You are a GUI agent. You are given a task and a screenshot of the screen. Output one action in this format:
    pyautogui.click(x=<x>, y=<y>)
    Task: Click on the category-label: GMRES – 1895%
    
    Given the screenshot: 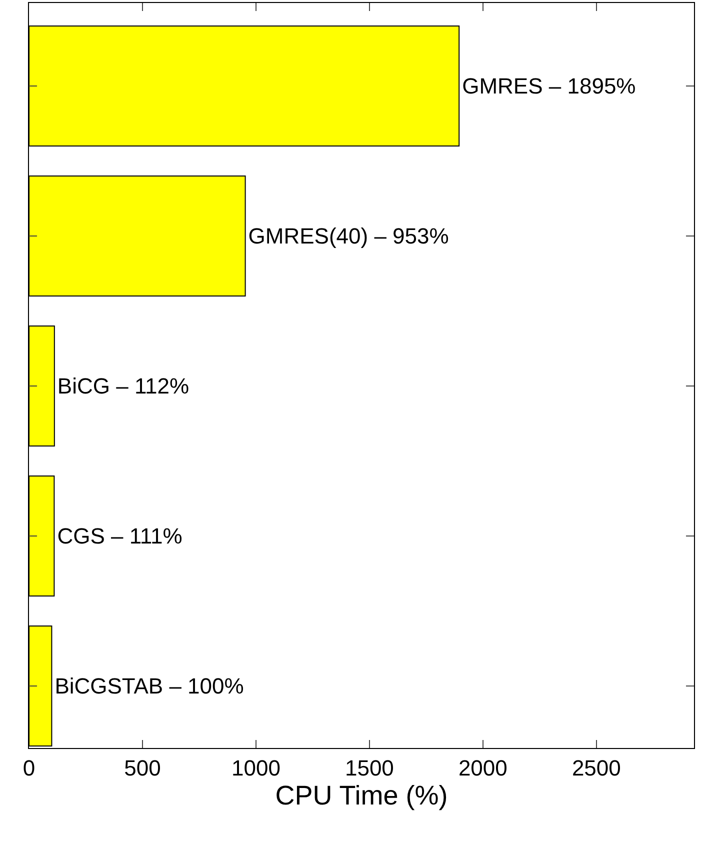 What is the action you would take?
    pyautogui.click(x=549, y=85)
    